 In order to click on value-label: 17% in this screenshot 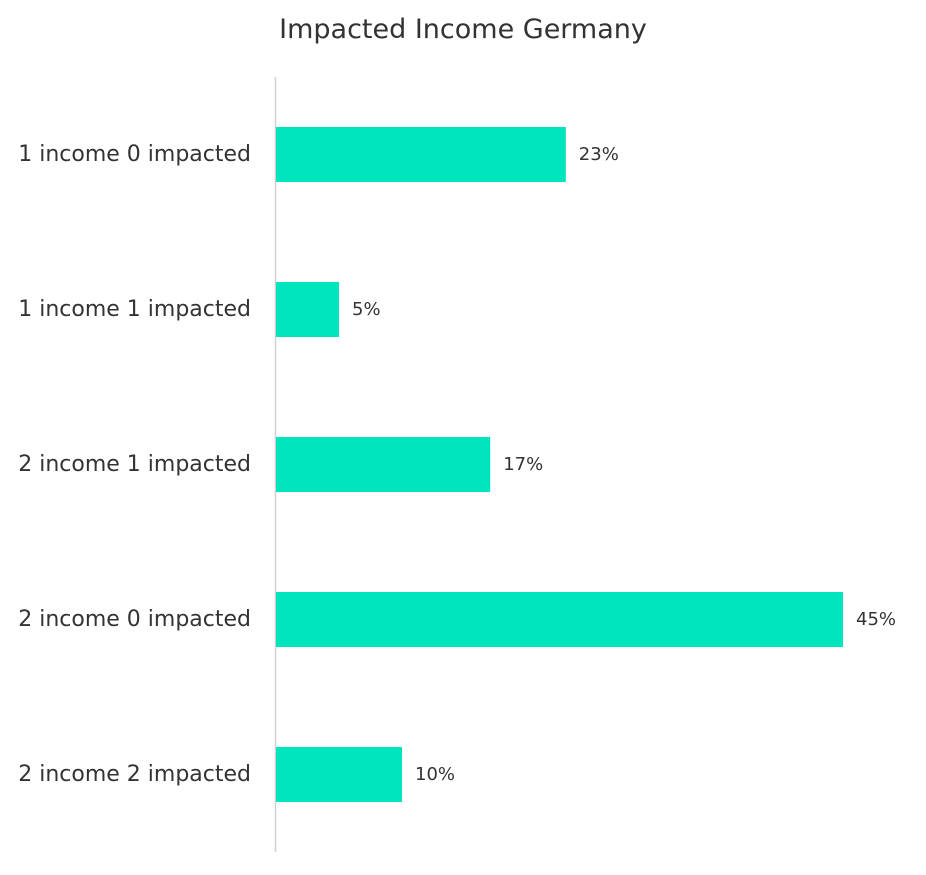, I will do `click(523, 464)`.